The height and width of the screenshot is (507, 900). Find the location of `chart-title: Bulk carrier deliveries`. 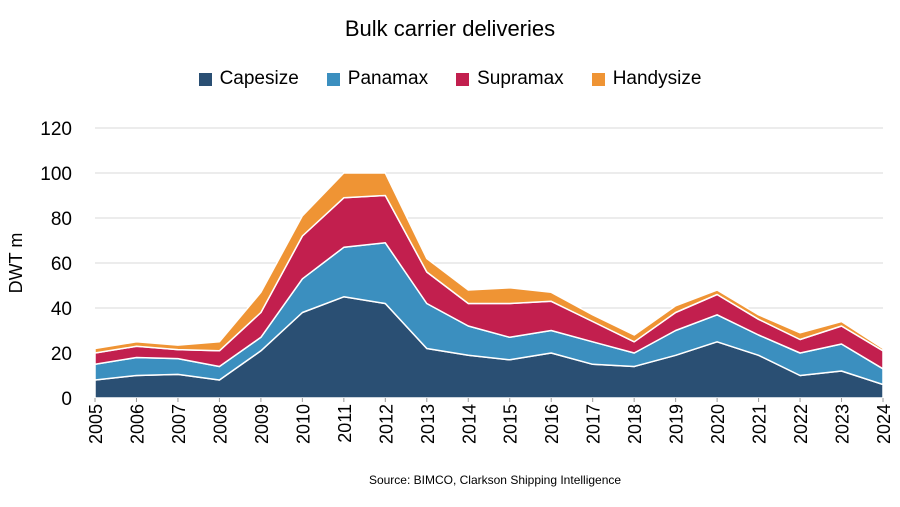

chart-title: Bulk carrier deliveries is located at coordinates (450, 28).